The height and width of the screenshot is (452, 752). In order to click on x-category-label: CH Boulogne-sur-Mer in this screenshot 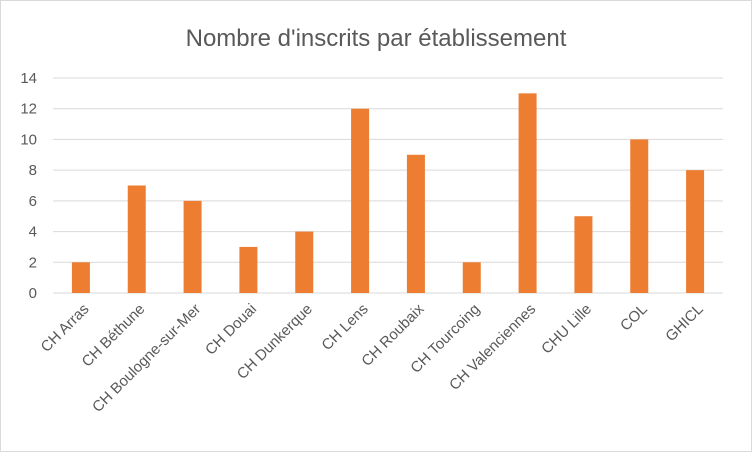, I will do `click(146, 358)`.